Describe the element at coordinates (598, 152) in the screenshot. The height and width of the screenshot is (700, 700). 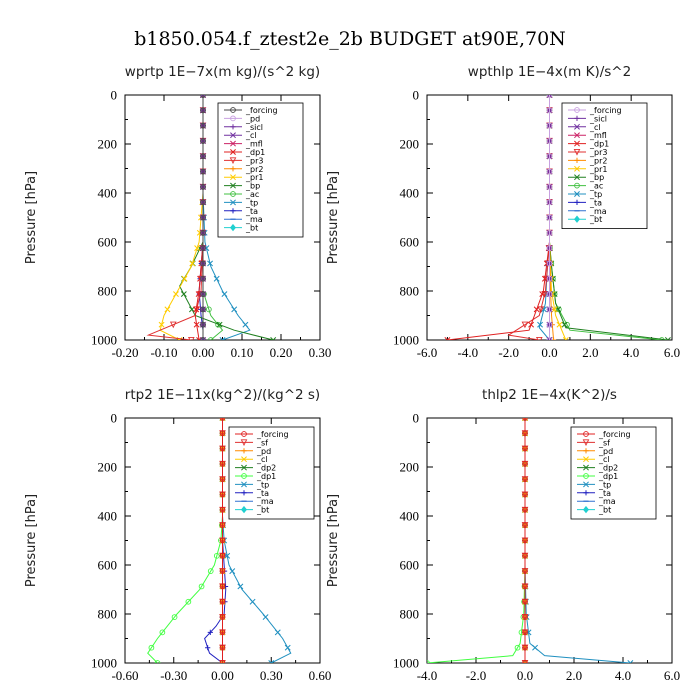
I see `legend-label: _pr3` at that location.